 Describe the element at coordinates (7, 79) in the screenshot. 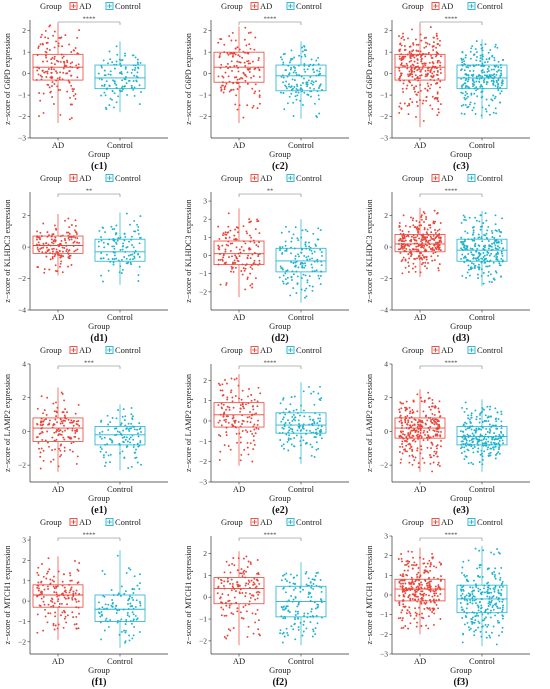

I see `y-axis-title: z−score of G6PD expression` at that location.